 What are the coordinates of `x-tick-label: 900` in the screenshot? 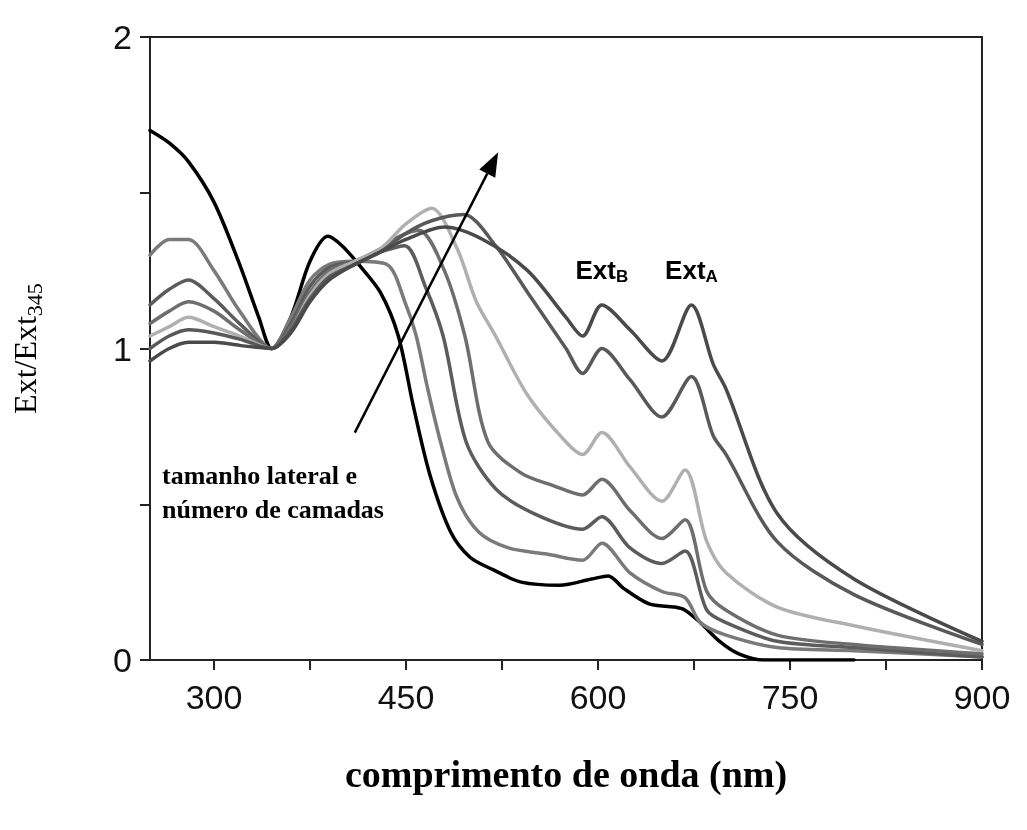 It's located at (982, 697).